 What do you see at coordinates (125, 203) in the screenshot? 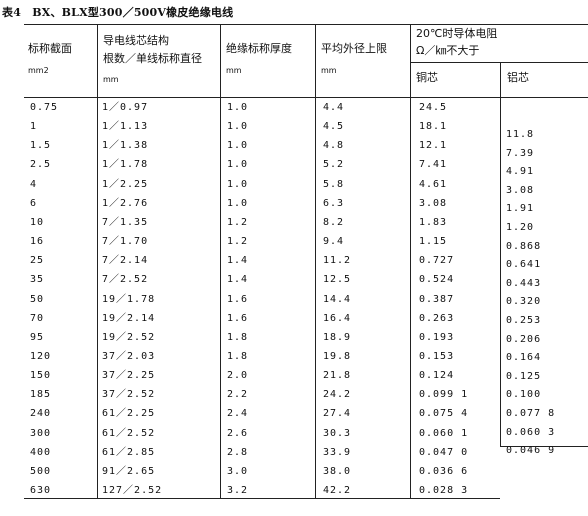
I see `cell-structure: 1／2.76` at bounding box center [125, 203].